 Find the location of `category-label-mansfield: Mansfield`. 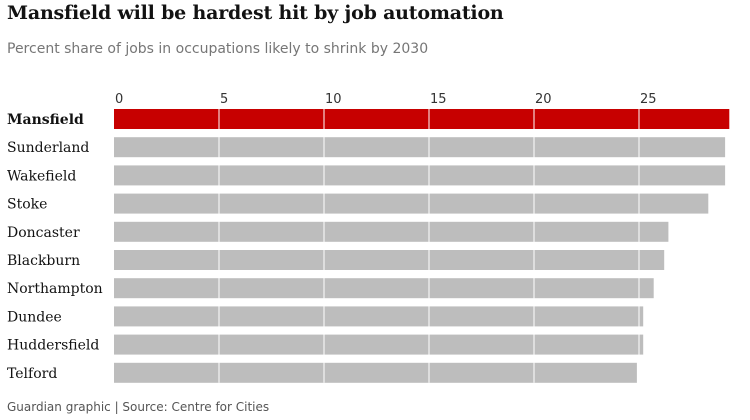

category-label-mansfield: Mansfield is located at coordinates (45, 120).